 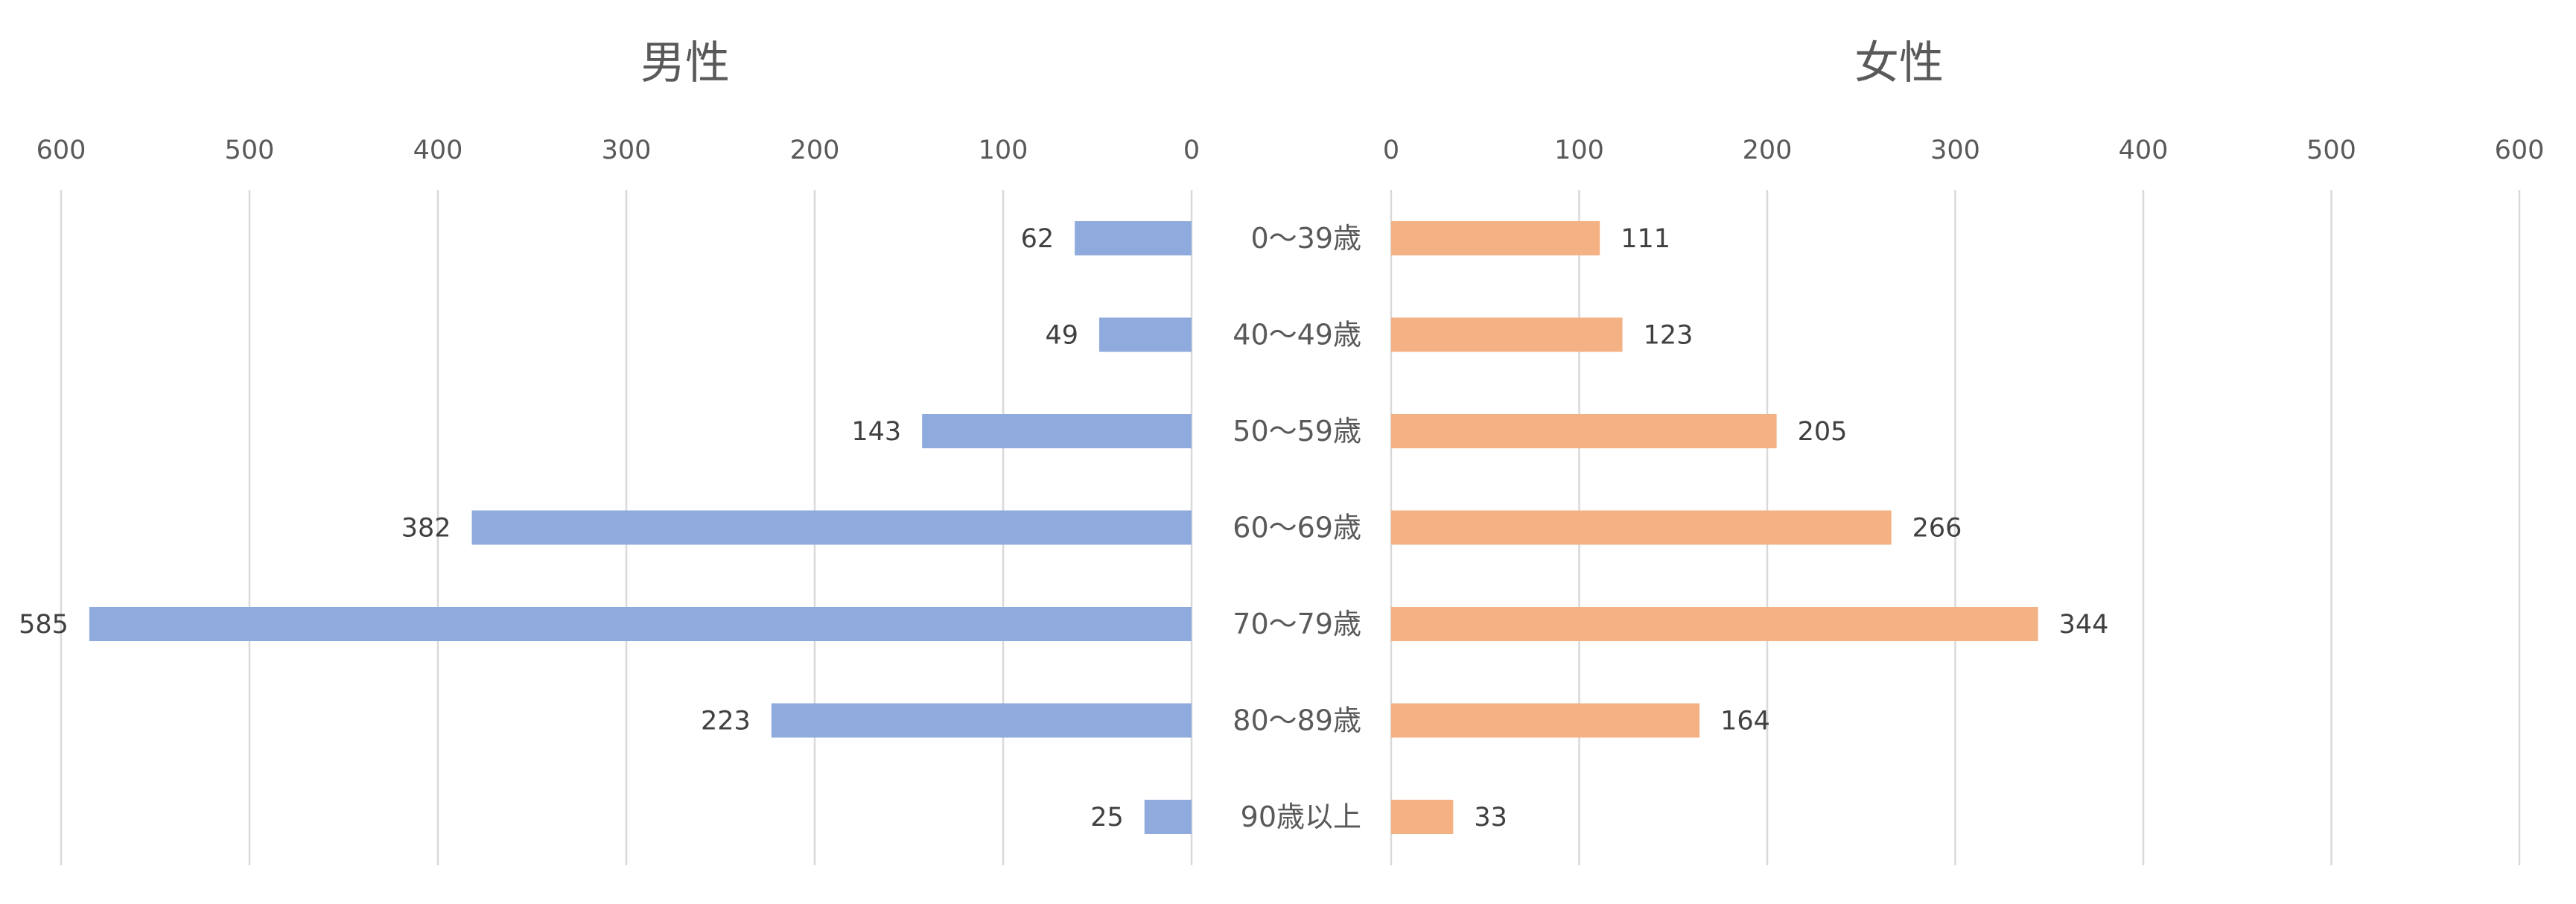 What do you see at coordinates (1061, 336) in the screenshot?
I see `male-data-label: 49` at bounding box center [1061, 336].